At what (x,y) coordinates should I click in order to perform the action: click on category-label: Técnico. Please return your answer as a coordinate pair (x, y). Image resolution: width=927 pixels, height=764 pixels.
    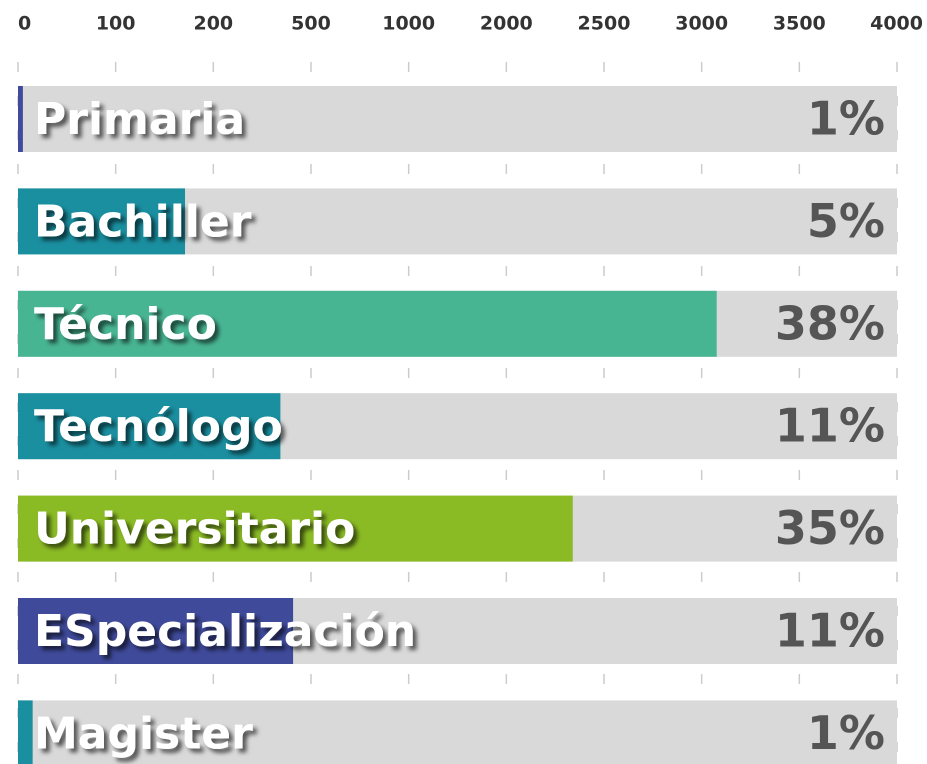
    Looking at the image, I should click on (125, 324).